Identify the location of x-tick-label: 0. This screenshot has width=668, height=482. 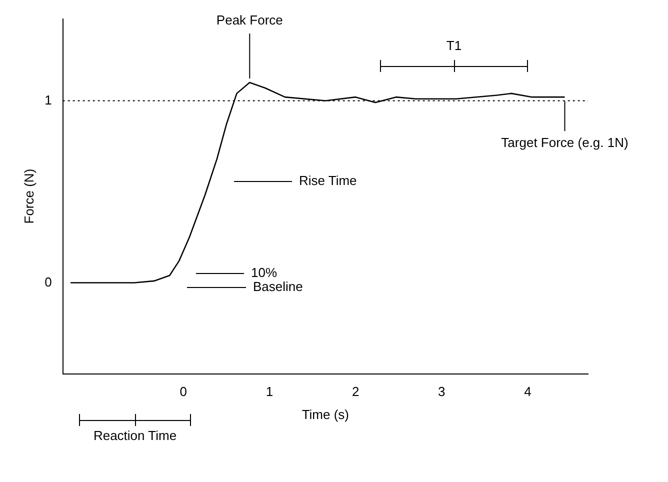
(183, 392).